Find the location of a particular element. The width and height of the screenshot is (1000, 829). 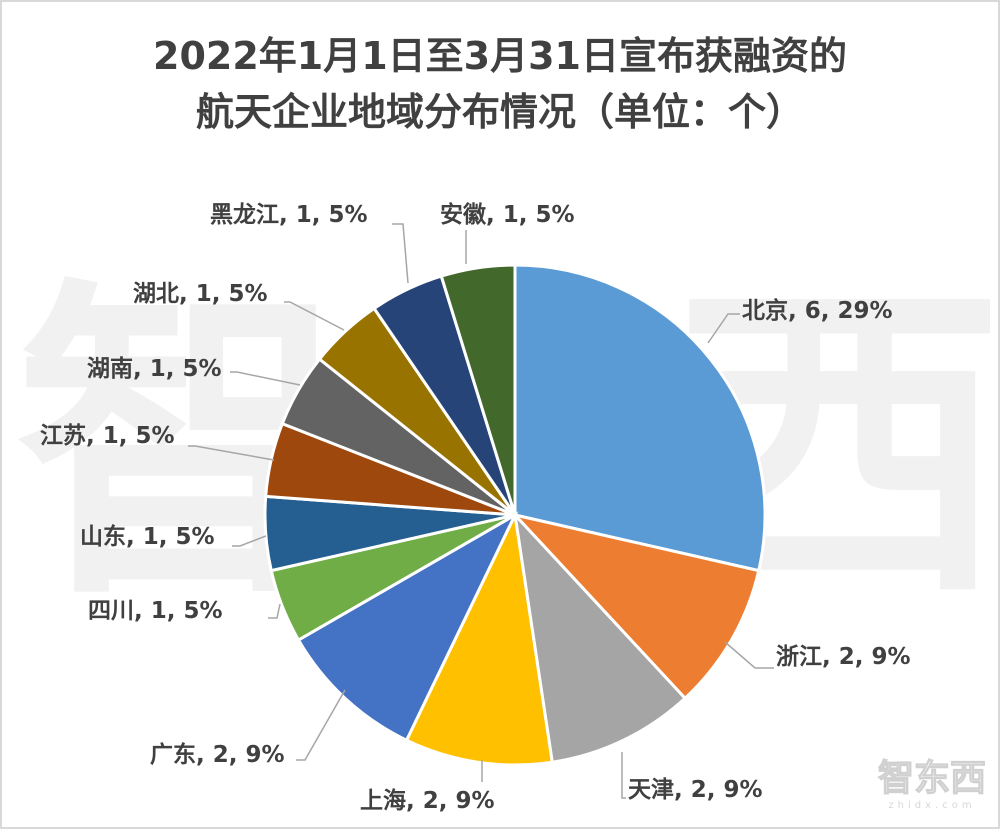

watermark-corner: 智东西 zhidx.com is located at coordinates (931, 784).